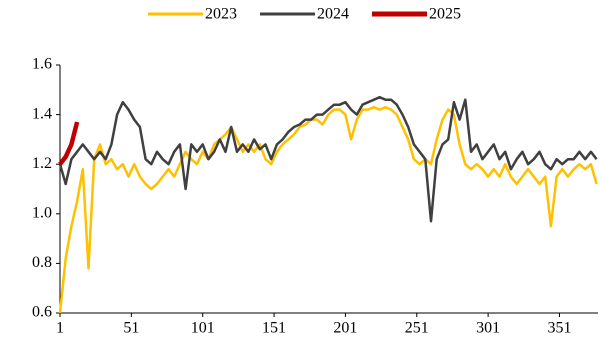  I want to click on legend-label: 2025, so click(445, 14).